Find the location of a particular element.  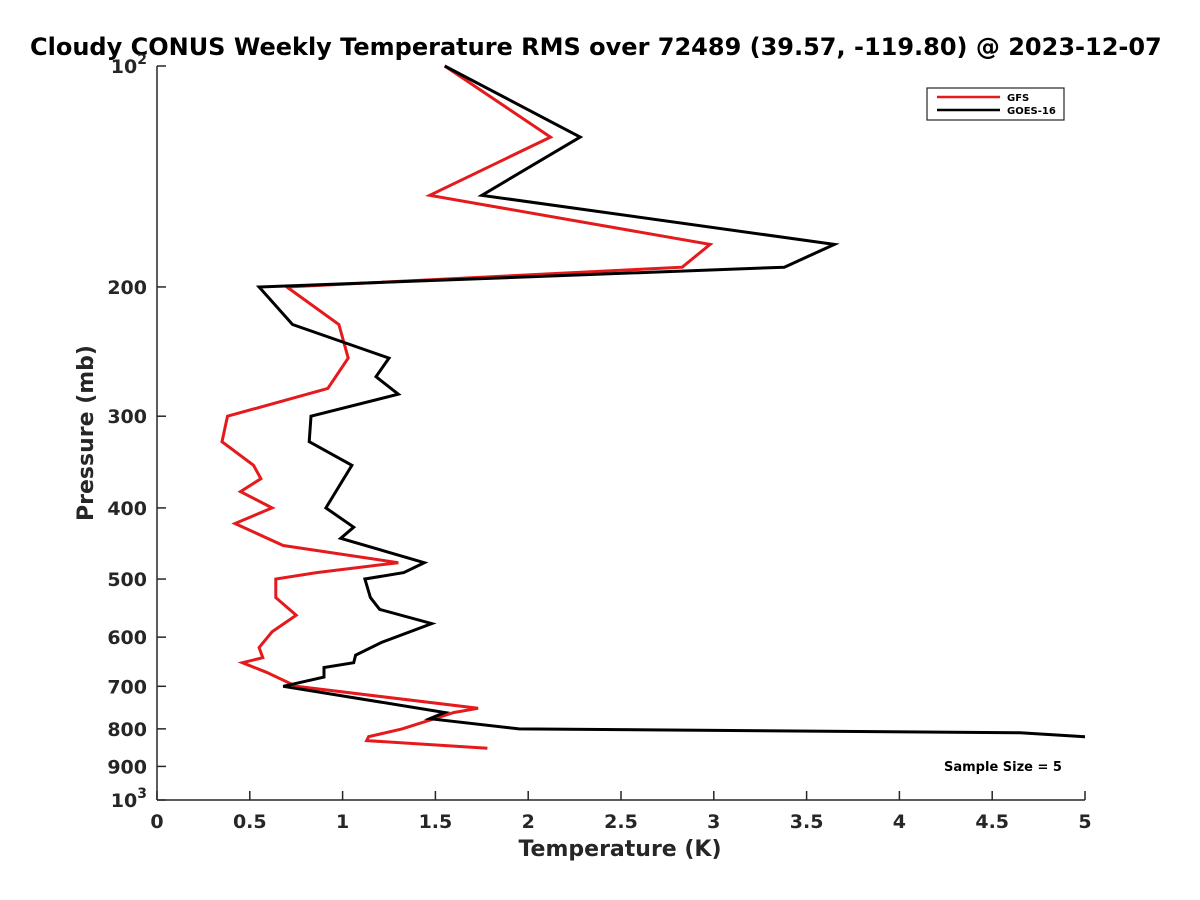

sample-size-annotation: Sample Size = 5 is located at coordinates (1003, 767).